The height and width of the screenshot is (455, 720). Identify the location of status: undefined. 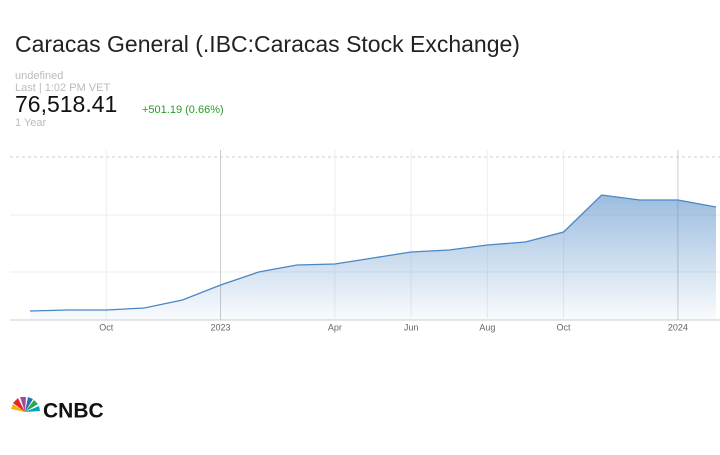
(39, 76).